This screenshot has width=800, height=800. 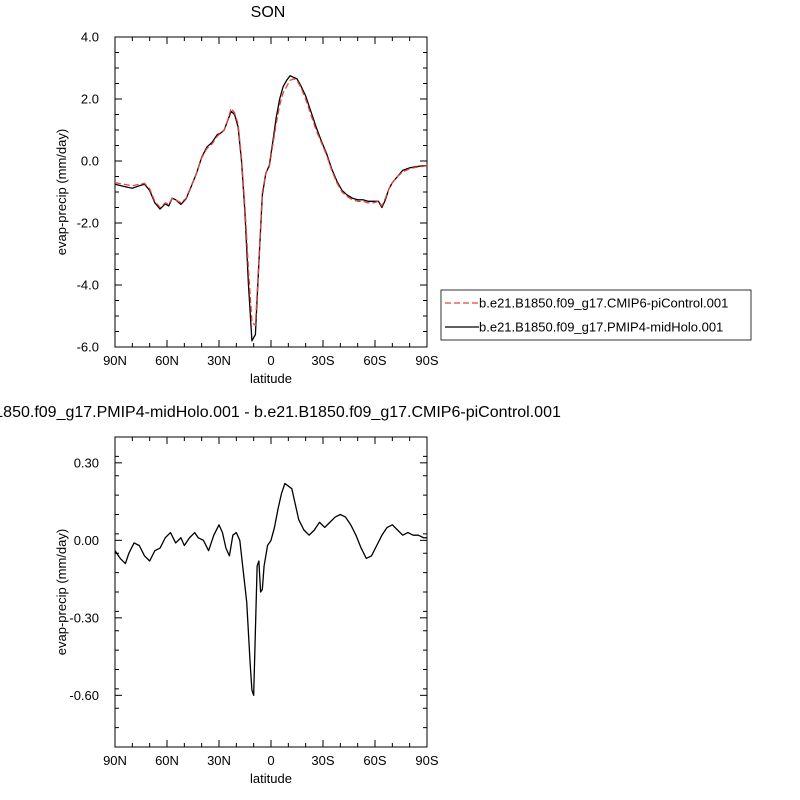 What do you see at coordinates (84, 695) in the screenshot?
I see `y-tick-label: -0.60` at bounding box center [84, 695].